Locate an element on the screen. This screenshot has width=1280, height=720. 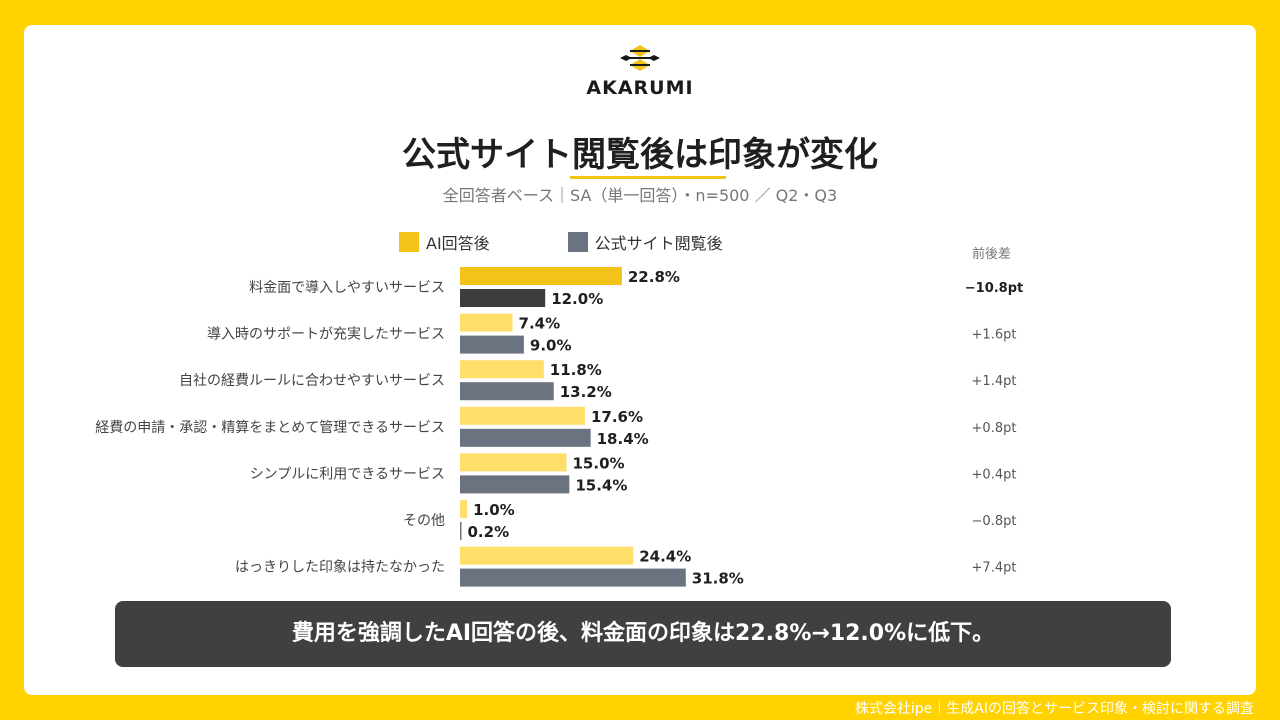
data-label-site: 9.0% is located at coordinates (551, 346).